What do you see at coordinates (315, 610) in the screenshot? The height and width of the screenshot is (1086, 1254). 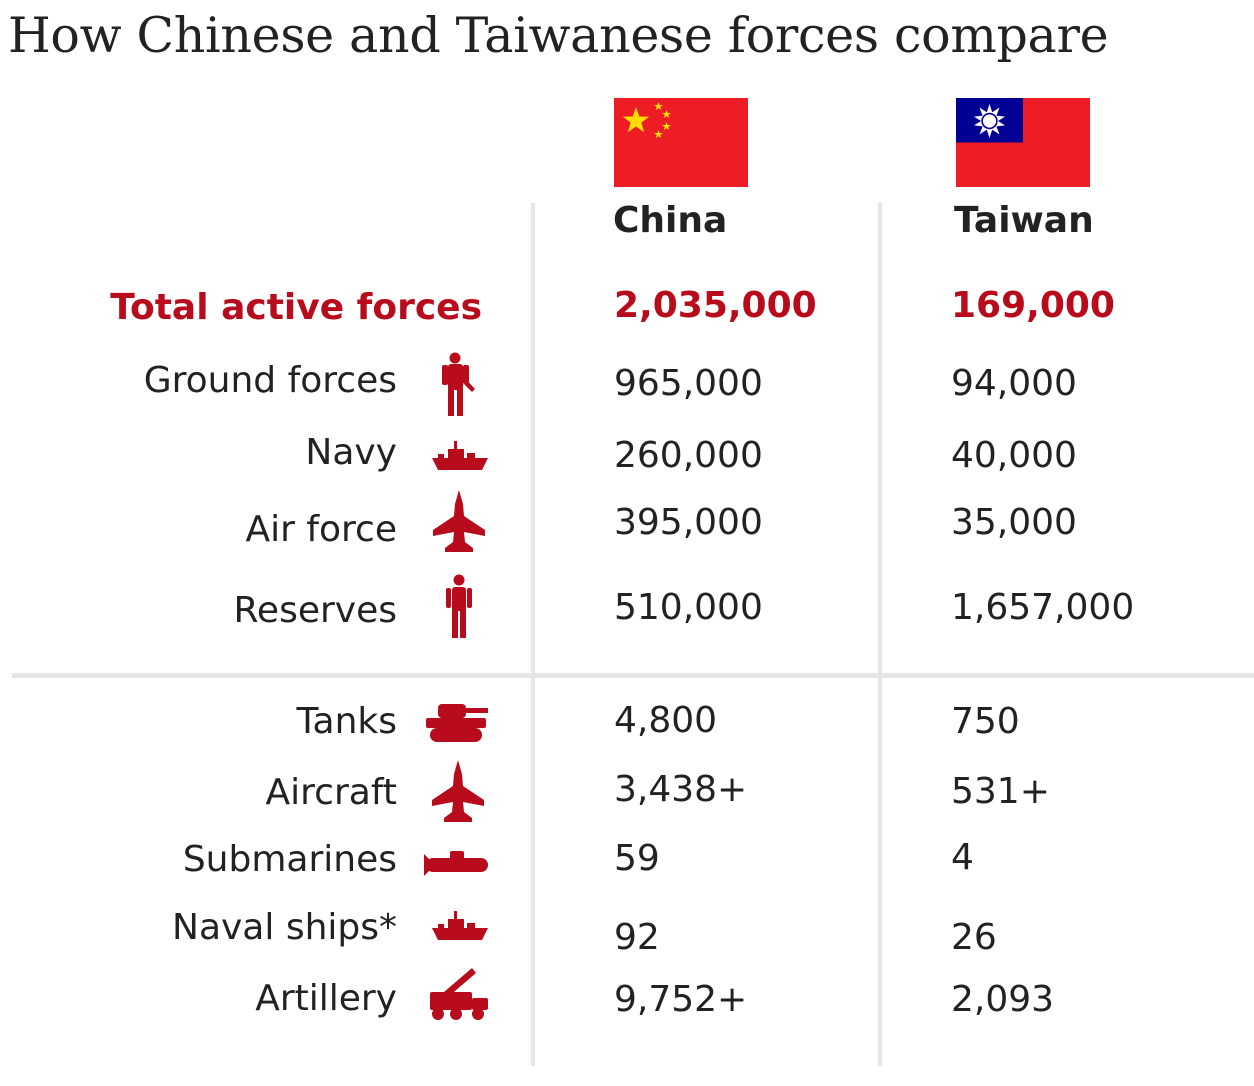 I see `row-label-reserves: Reserves` at bounding box center [315, 610].